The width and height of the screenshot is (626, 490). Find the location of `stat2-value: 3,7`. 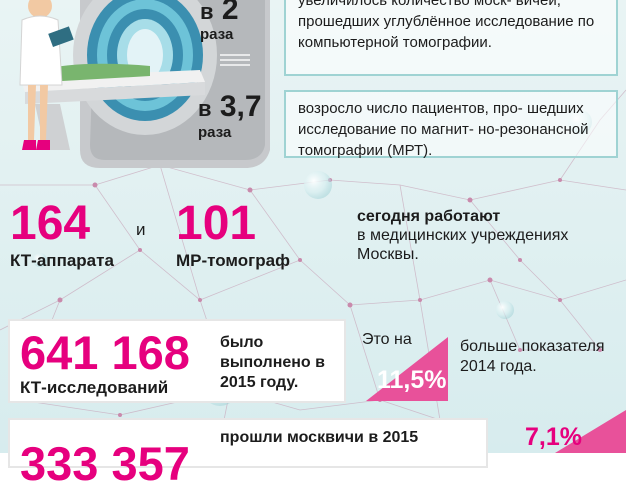

stat2-value: 3,7 is located at coordinates (236, 106).